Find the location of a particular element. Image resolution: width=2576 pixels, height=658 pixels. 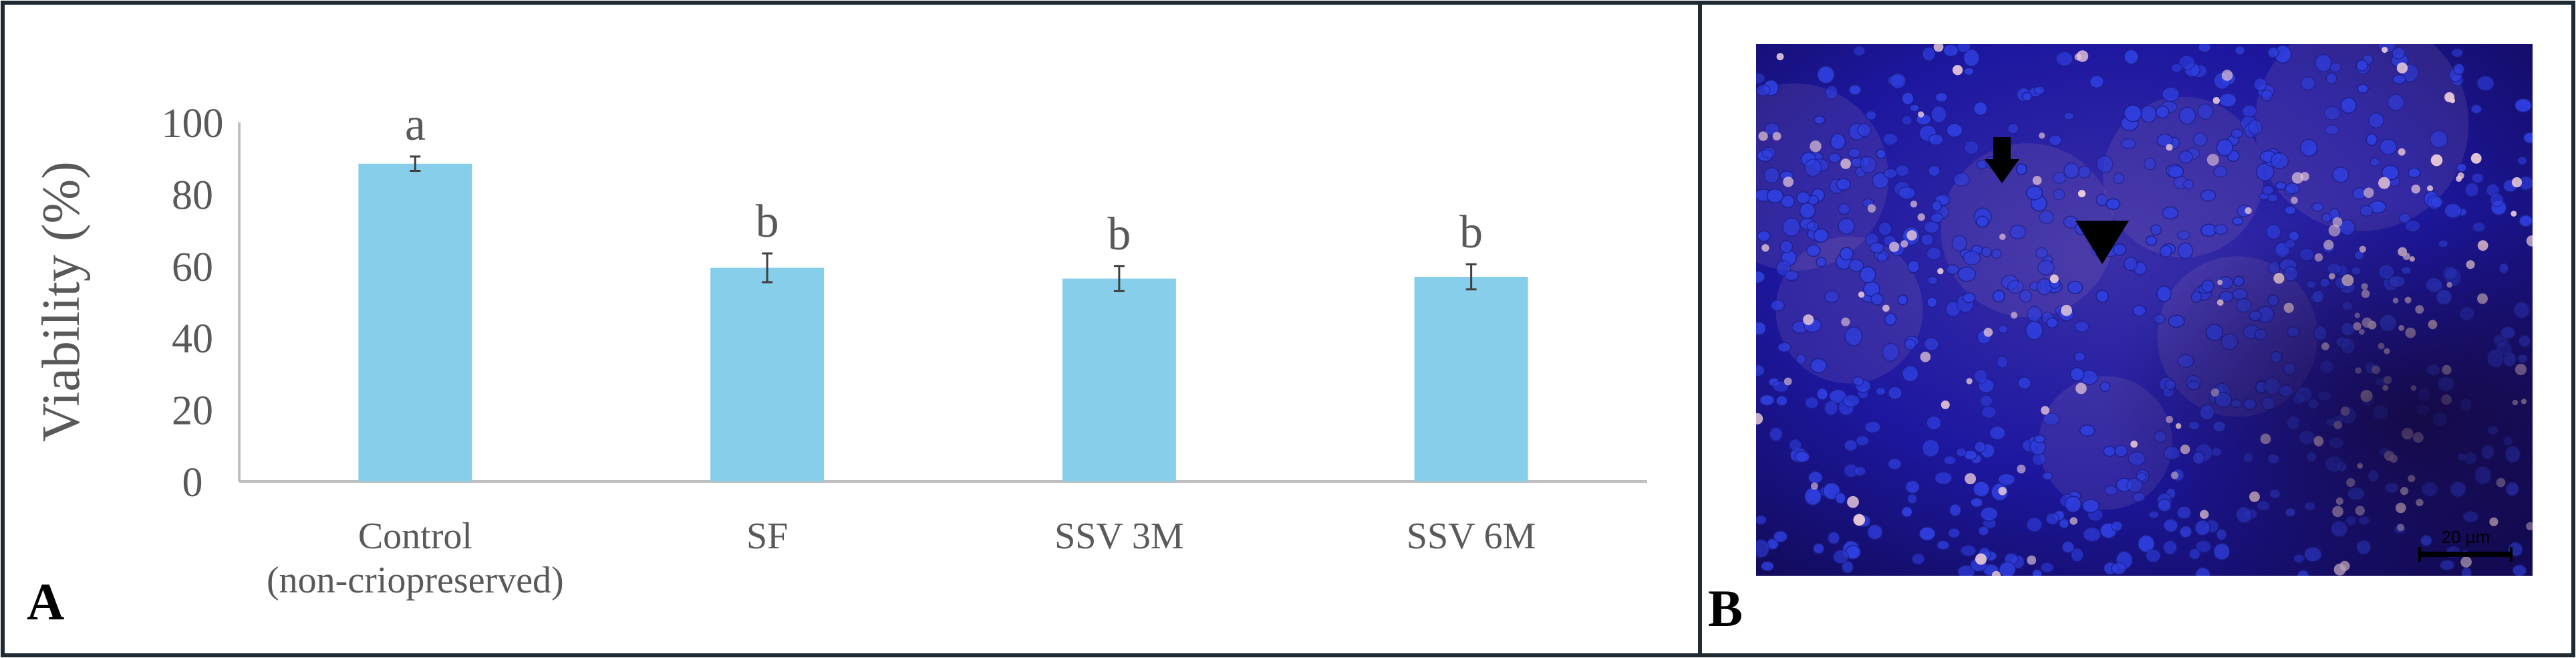

x-tick-label: SF is located at coordinates (767, 536).